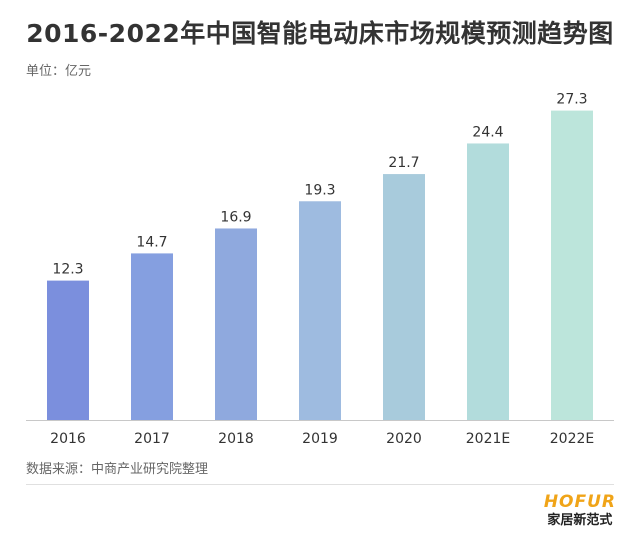  Describe the element at coordinates (68, 439) in the screenshot. I see `x-tick-2016: 2016` at that location.